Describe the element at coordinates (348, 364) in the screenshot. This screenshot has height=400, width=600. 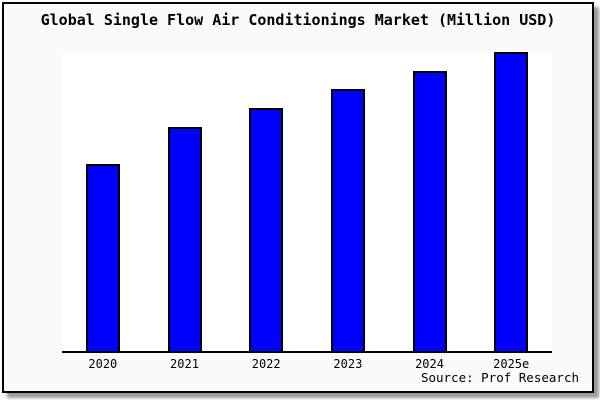
I see `x-axis-label-2023: 2023` at that location.